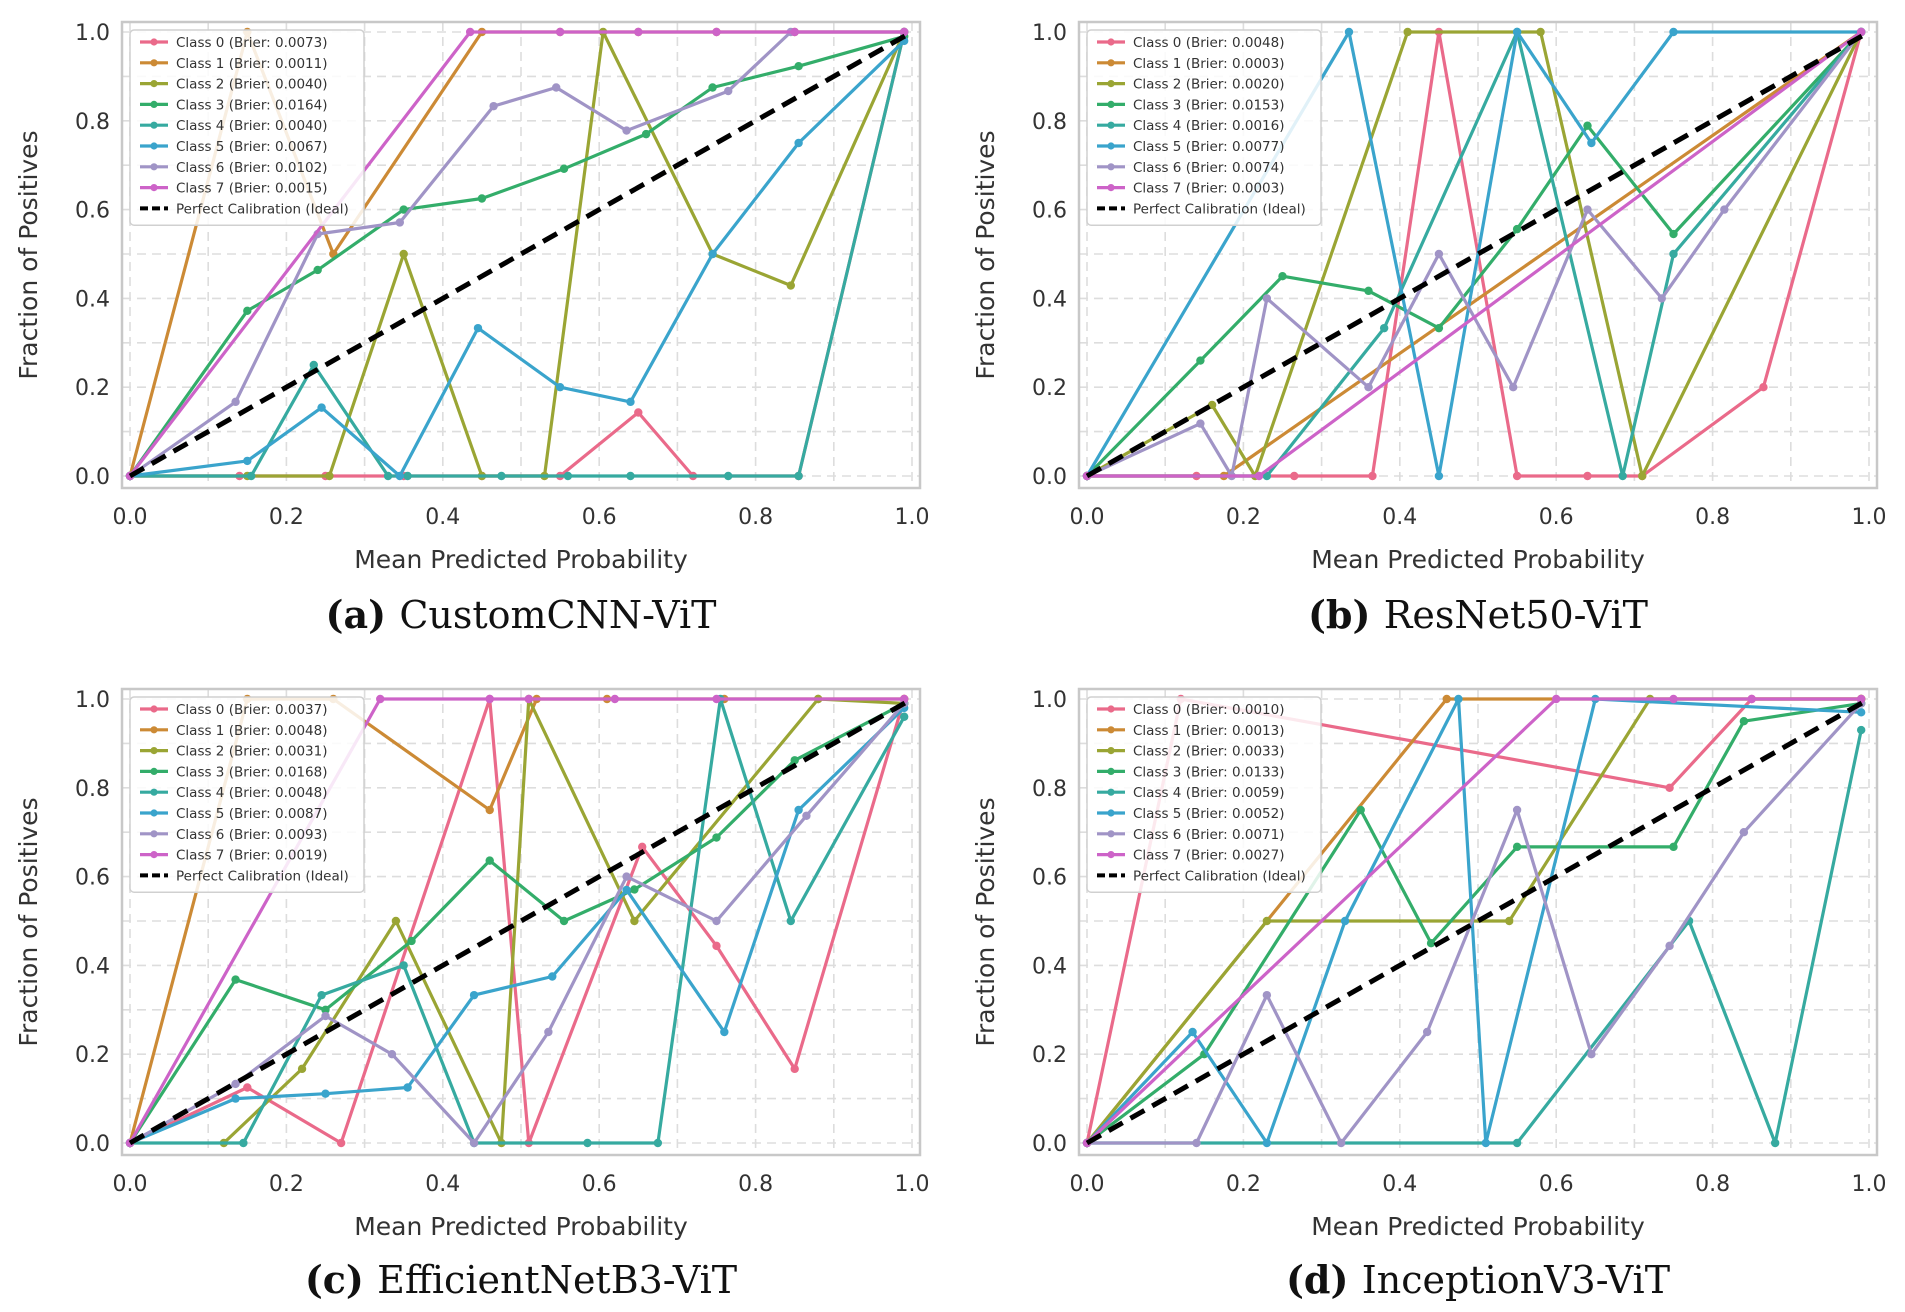  I want to click on x-axis-label: Mean Predicted Probability, so click(521, 1226).